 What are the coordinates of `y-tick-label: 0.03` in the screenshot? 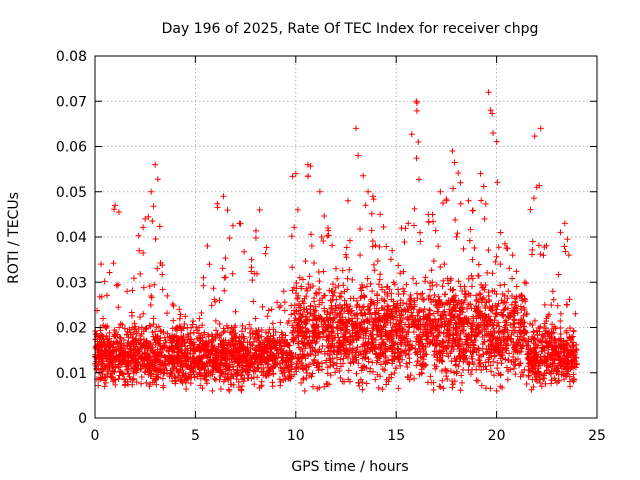 It's located at (71, 283).